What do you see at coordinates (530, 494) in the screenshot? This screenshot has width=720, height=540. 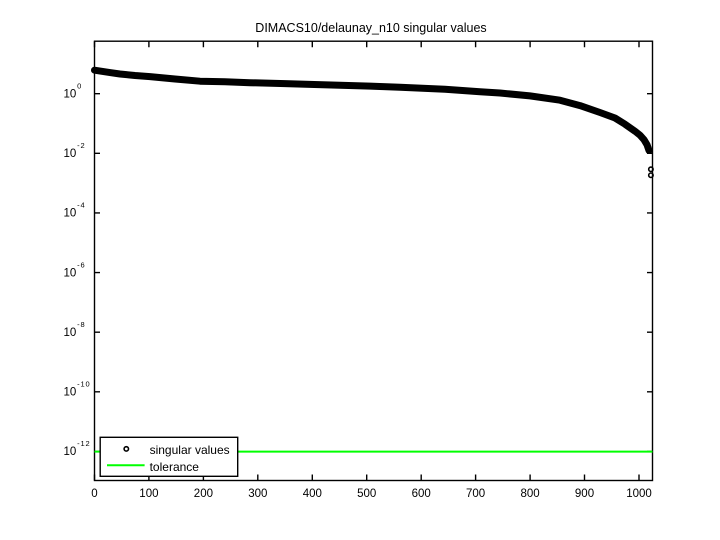 I see `svg-text: 800` at bounding box center [530, 494].